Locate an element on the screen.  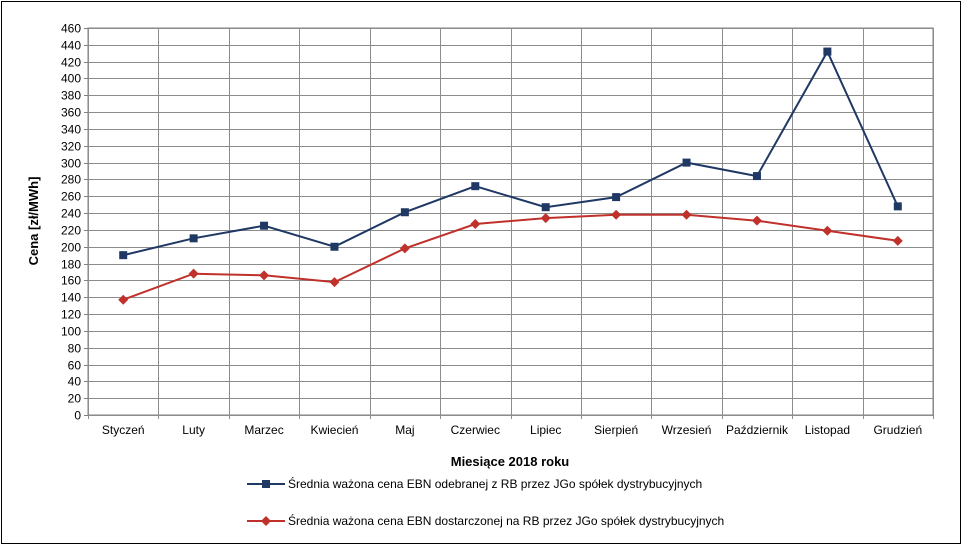
y-tick-label: 320 is located at coordinates (71, 147).